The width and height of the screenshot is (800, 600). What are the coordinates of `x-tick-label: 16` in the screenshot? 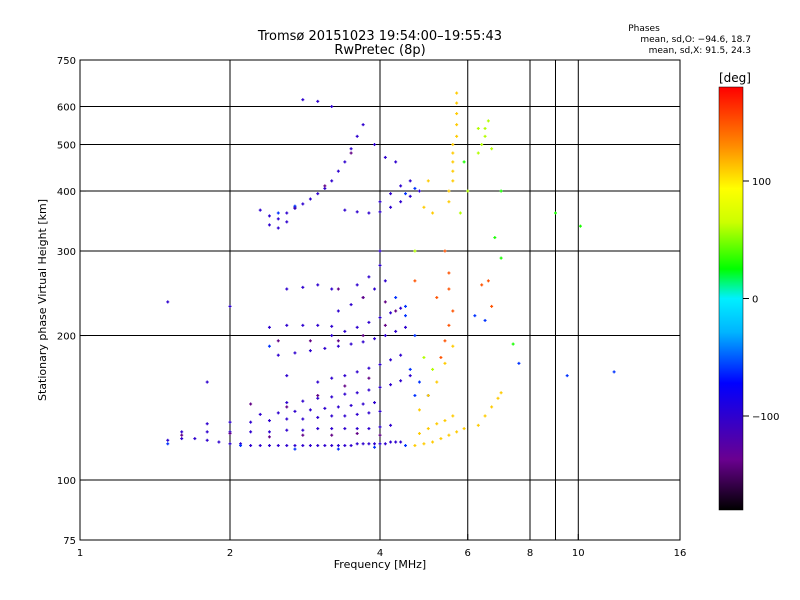 It's located at (680, 553).